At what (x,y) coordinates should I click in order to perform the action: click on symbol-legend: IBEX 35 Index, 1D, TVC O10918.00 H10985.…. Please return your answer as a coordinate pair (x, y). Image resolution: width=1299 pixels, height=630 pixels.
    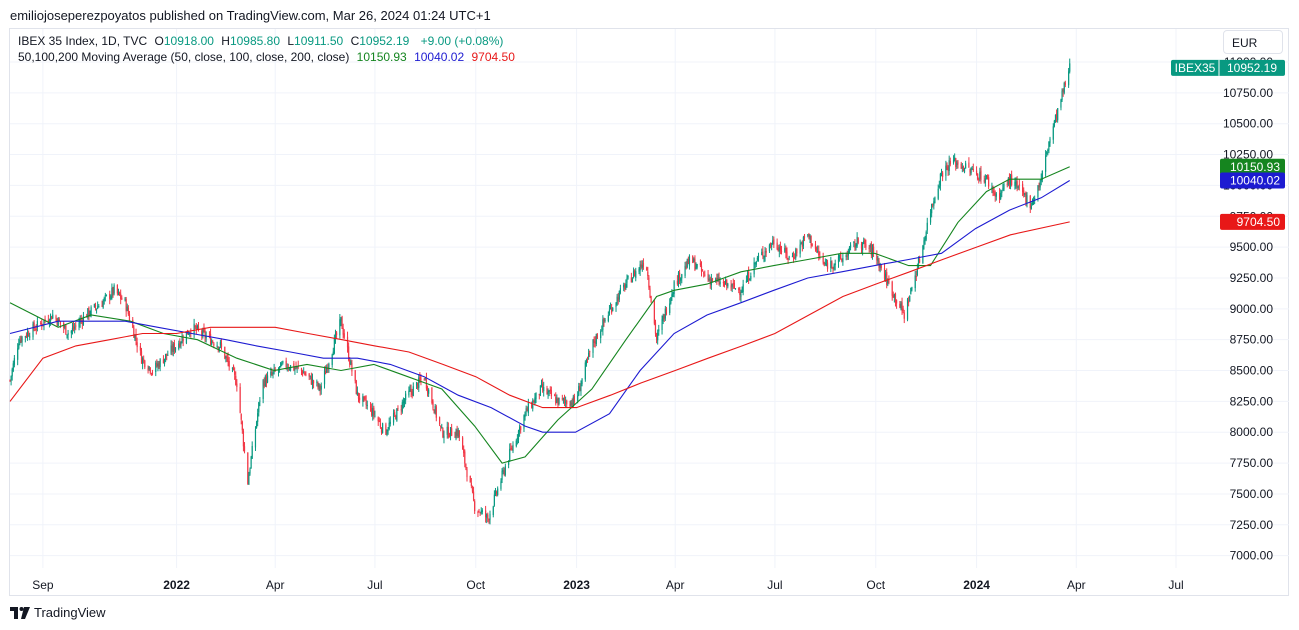
    Looking at the image, I should click on (262, 41).